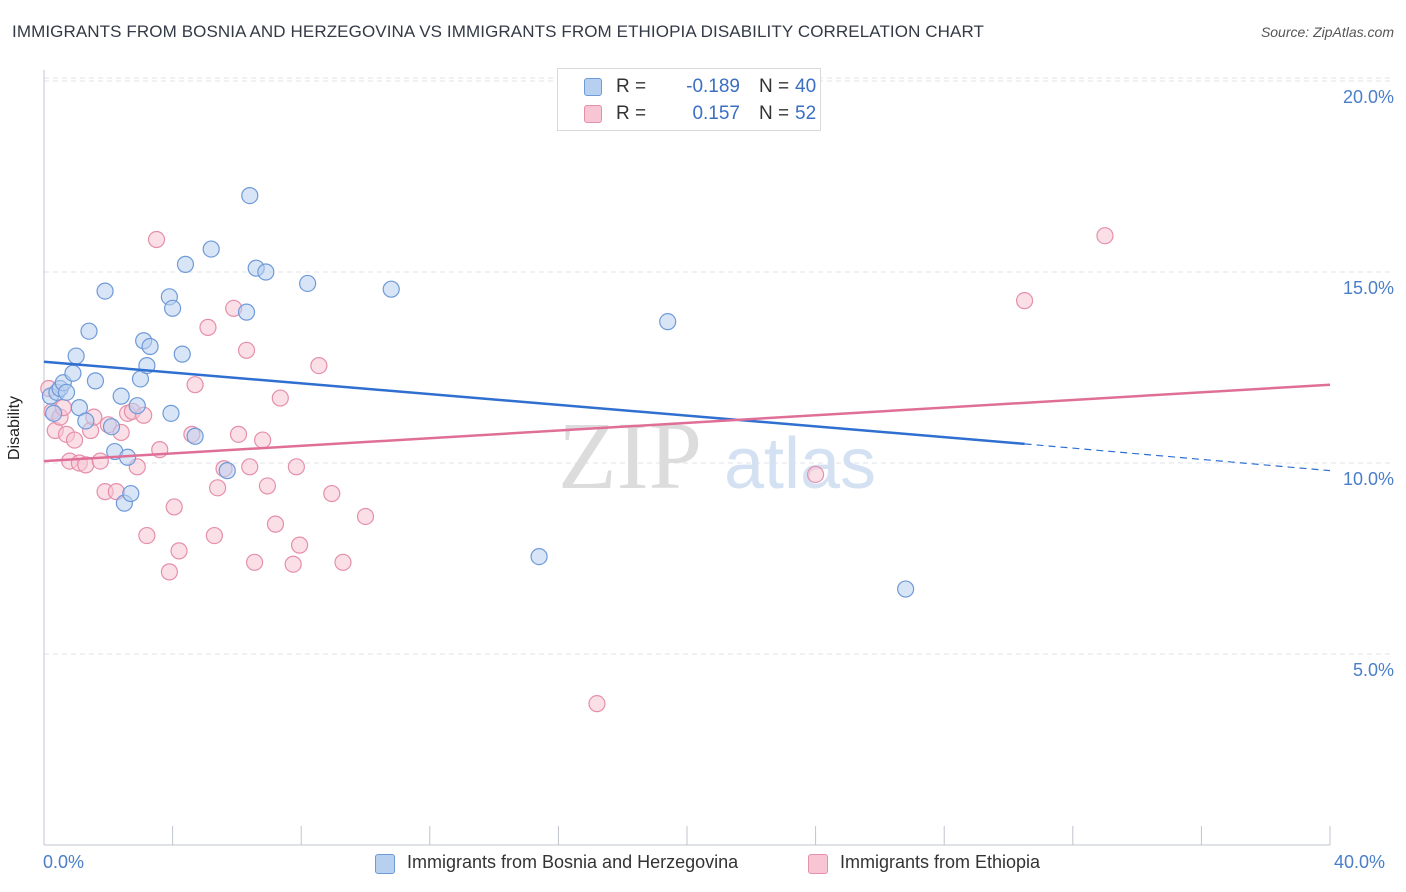 This screenshot has height=892, width=1406. Describe the element at coordinates (1368, 97) in the screenshot. I see `y-tick-label: 20.0%` at that location.